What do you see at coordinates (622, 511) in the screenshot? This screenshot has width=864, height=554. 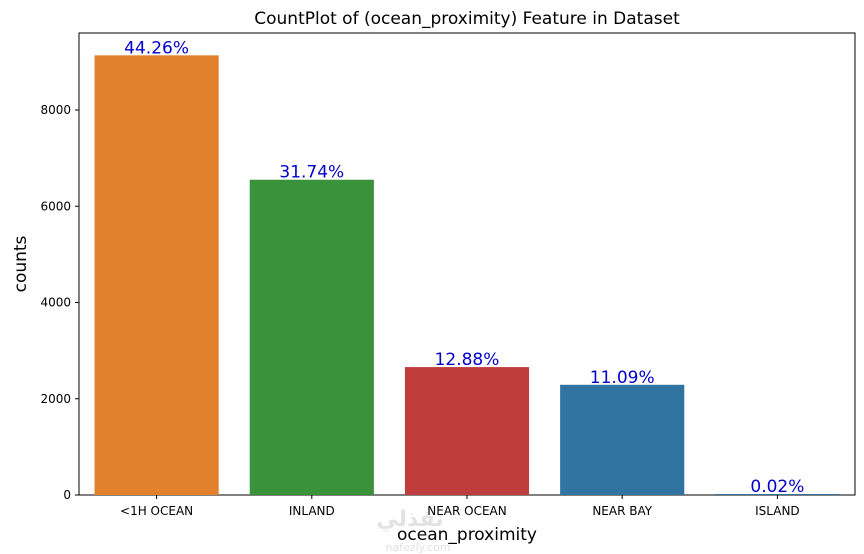 I see `x-tick-label: NEAR BAY` at bounding box center [622, 511].